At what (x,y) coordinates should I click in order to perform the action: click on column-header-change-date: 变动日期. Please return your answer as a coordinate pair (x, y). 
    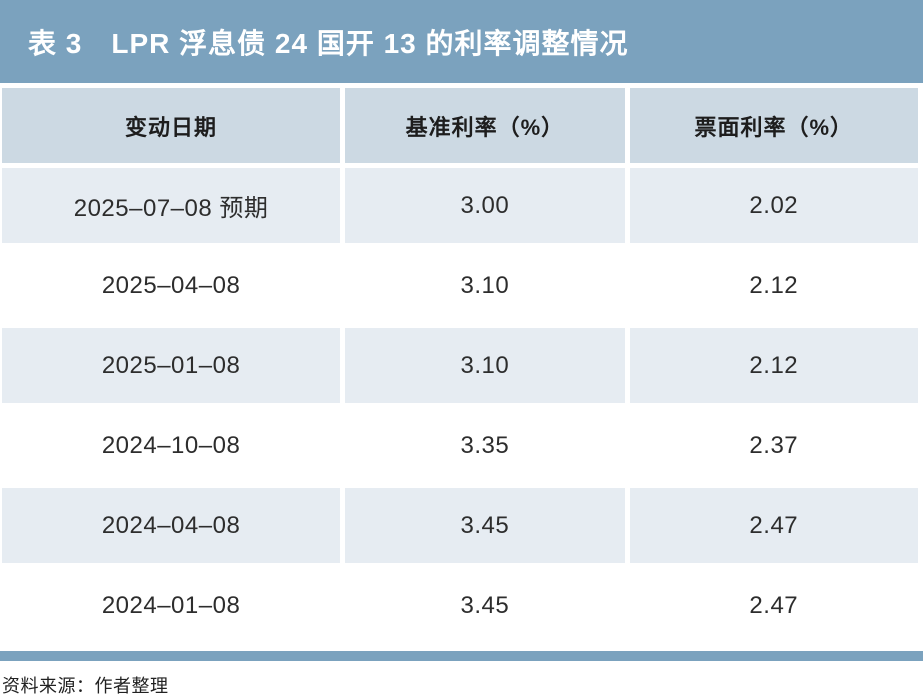
    Looking at the image, I should click on (171, 125).